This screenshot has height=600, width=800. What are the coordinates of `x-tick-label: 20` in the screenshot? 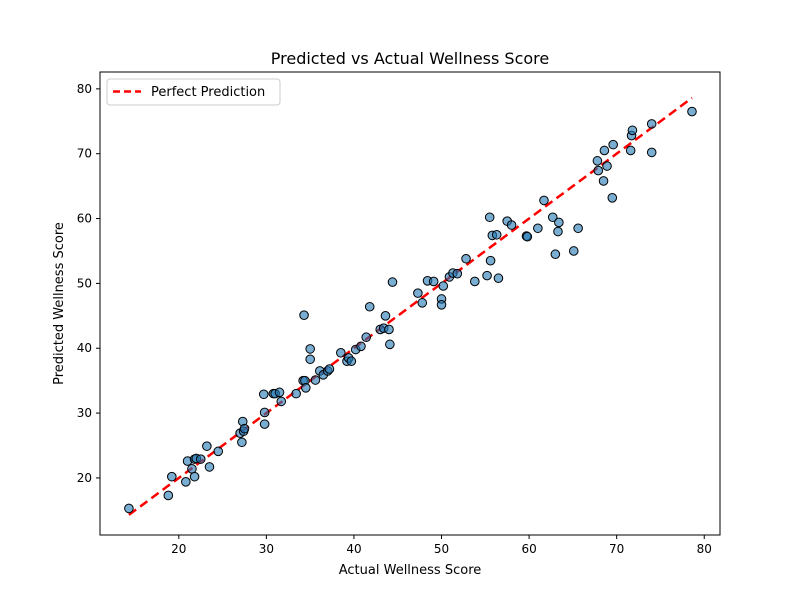 It's located at (178, 549).